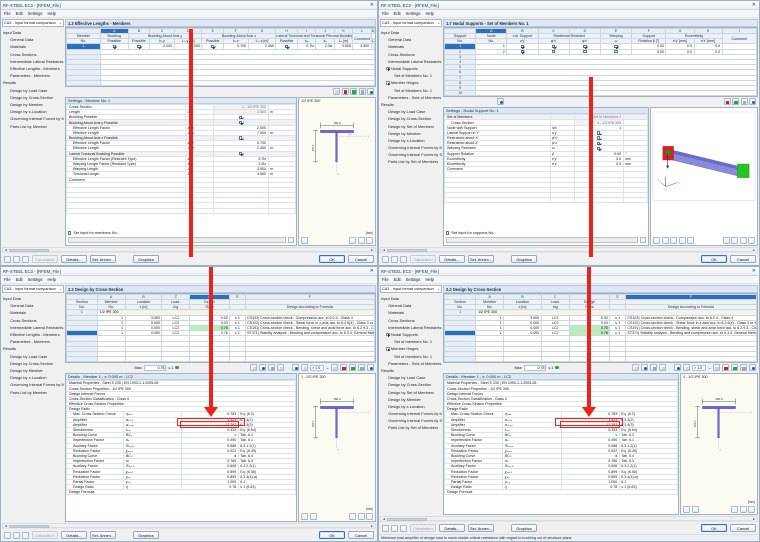 The image size is (760, 542). I want to click on nav-tree-item: · Parts List by Member, so click(33, 125).